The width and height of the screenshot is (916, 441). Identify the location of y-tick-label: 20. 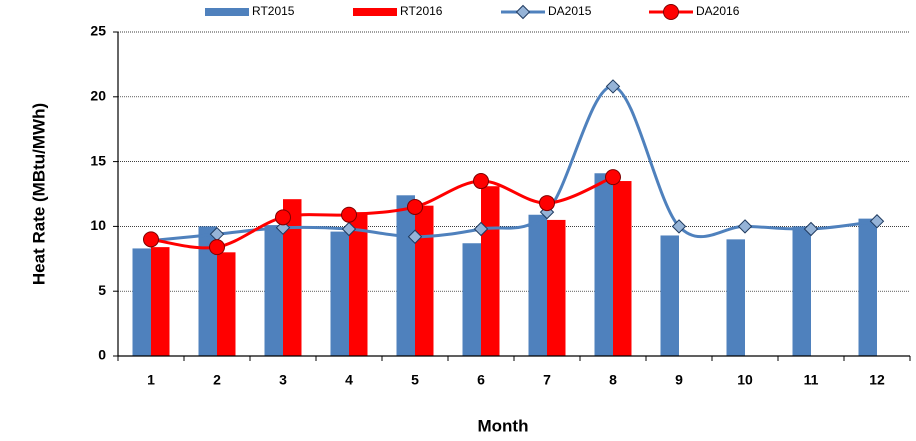
(98, 96).